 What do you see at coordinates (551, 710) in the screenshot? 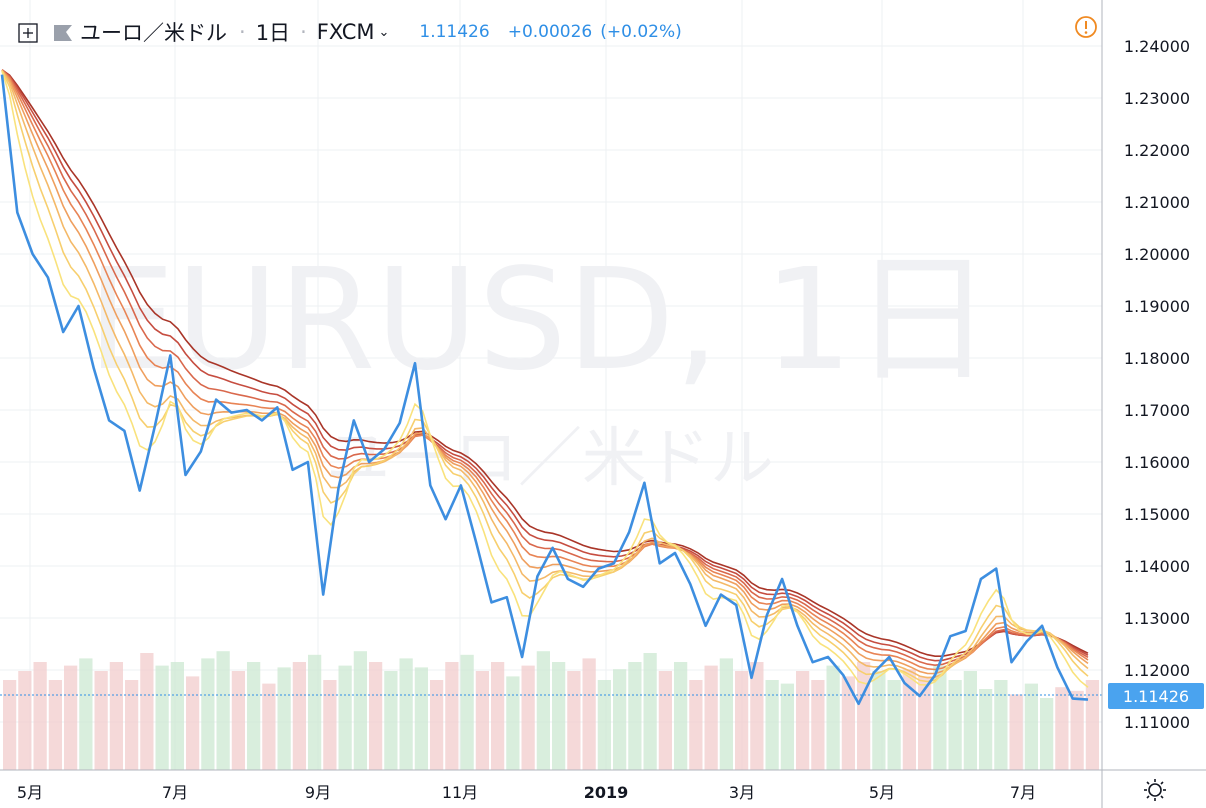
I see `volume-bars` at bounding box center [551, 710].